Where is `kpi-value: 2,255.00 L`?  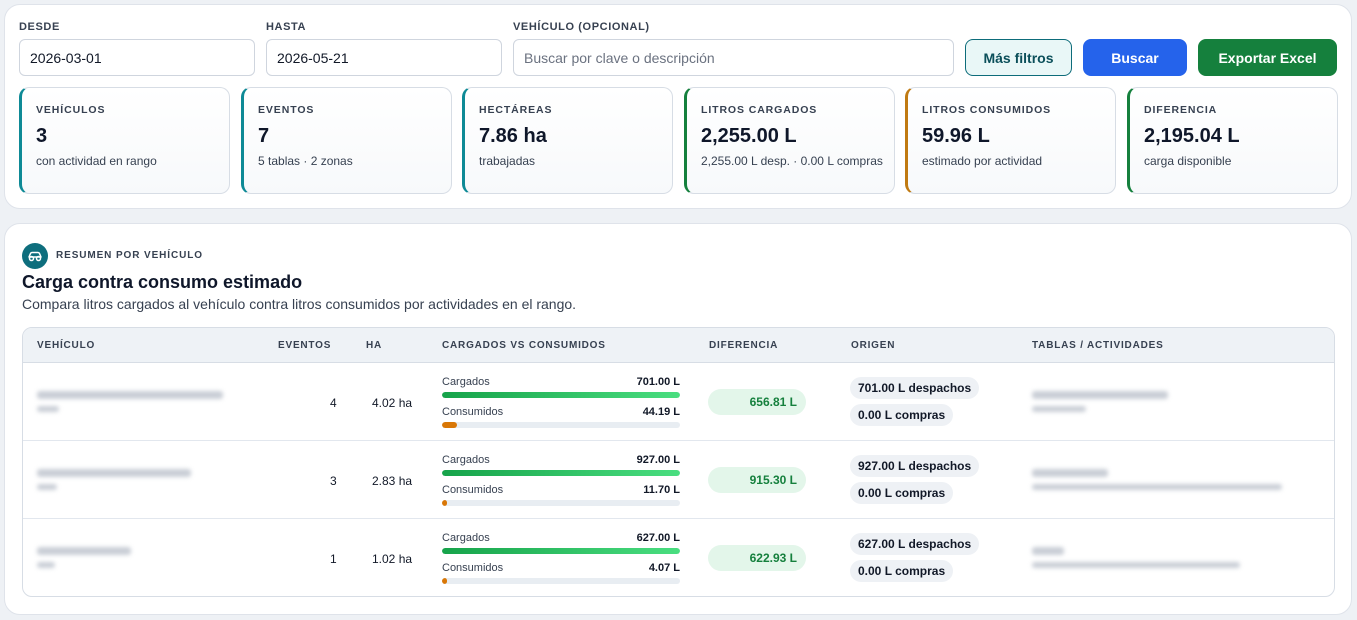
kpi-value: 2,255.00 L is located at coordinates (749, 136).